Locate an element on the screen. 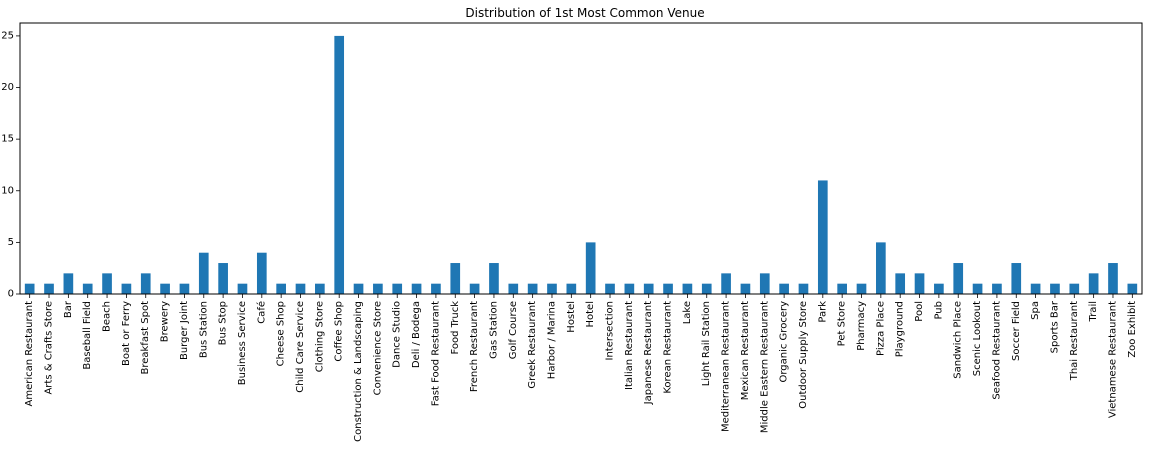 Image resolution: width=1150 pixels, height=453 pixels. x-tick-label: Trail is located at coordinates (1093, 311).